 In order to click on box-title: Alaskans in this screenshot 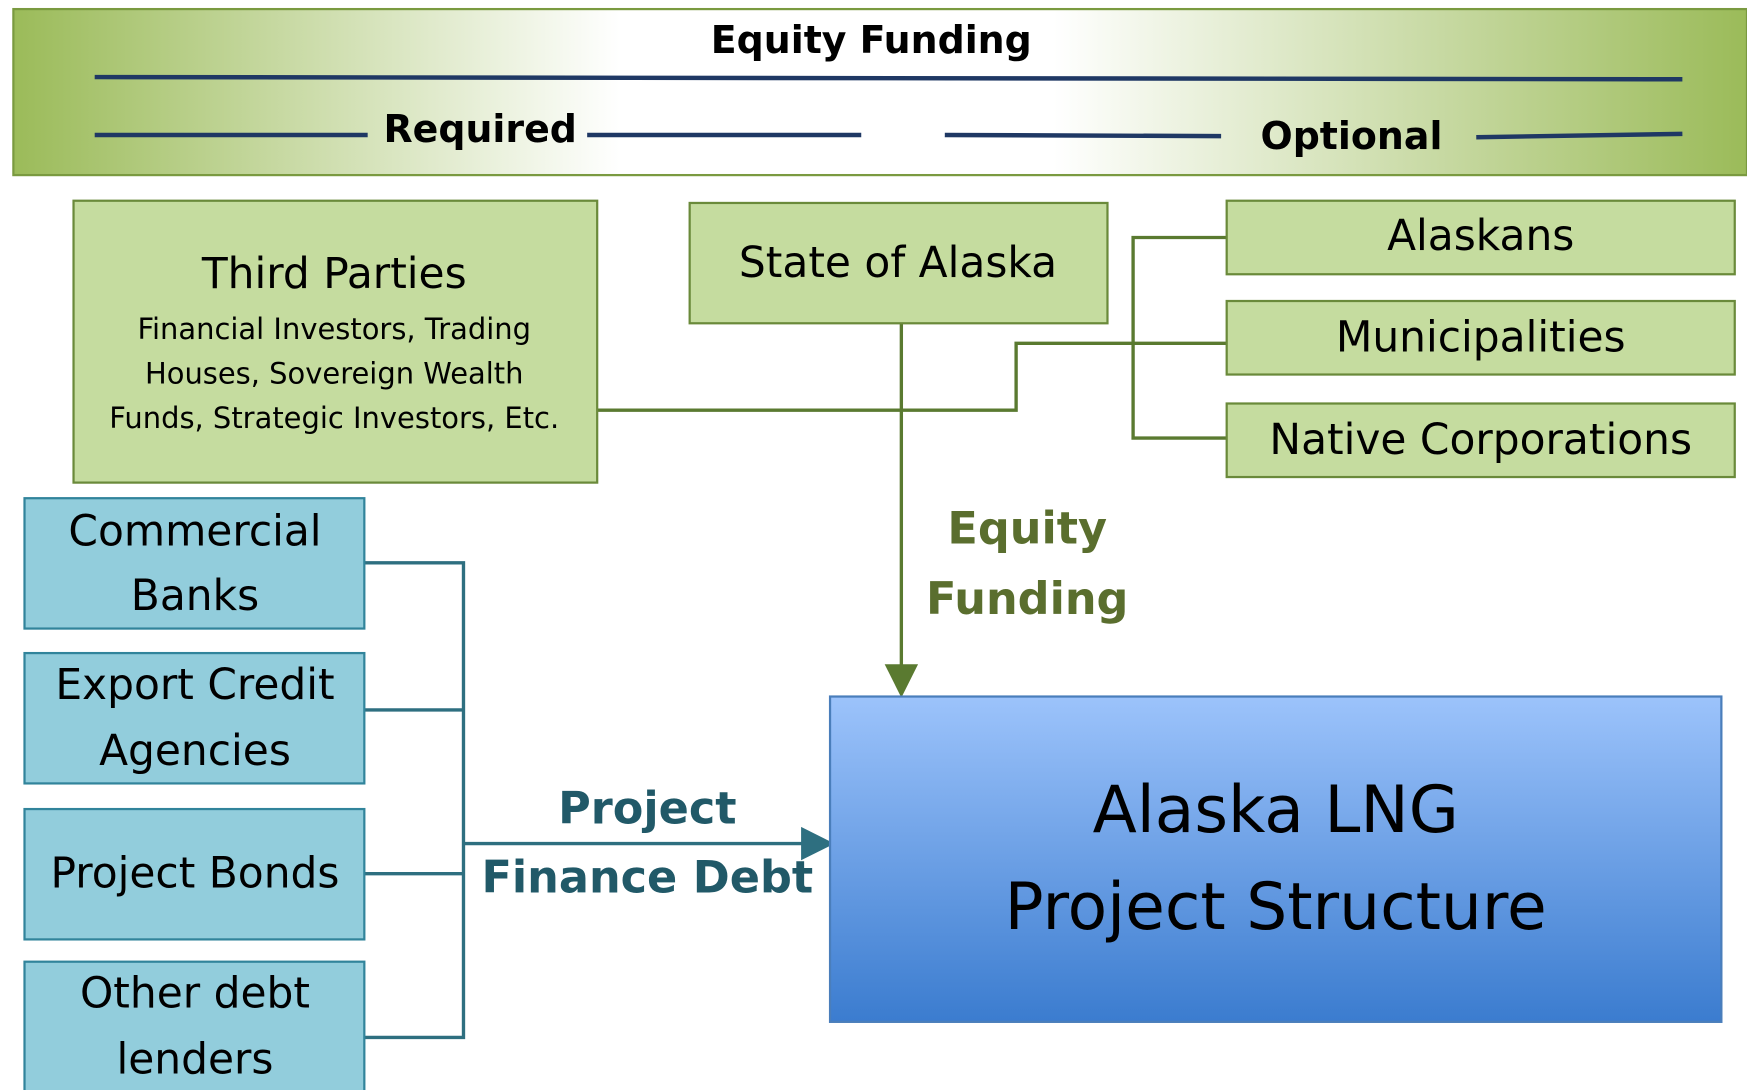, I will do `click(1480, 235)`.